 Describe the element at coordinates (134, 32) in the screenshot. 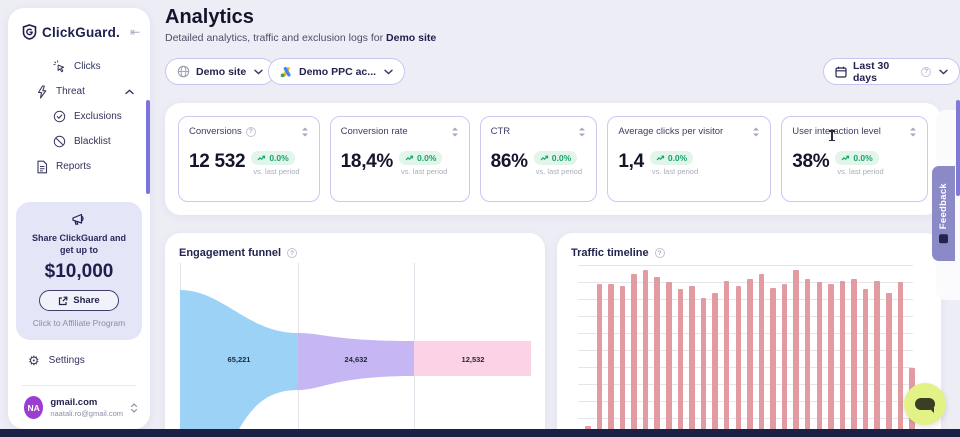

I see `sidebar-collapse-icon: ⇤` at that location.